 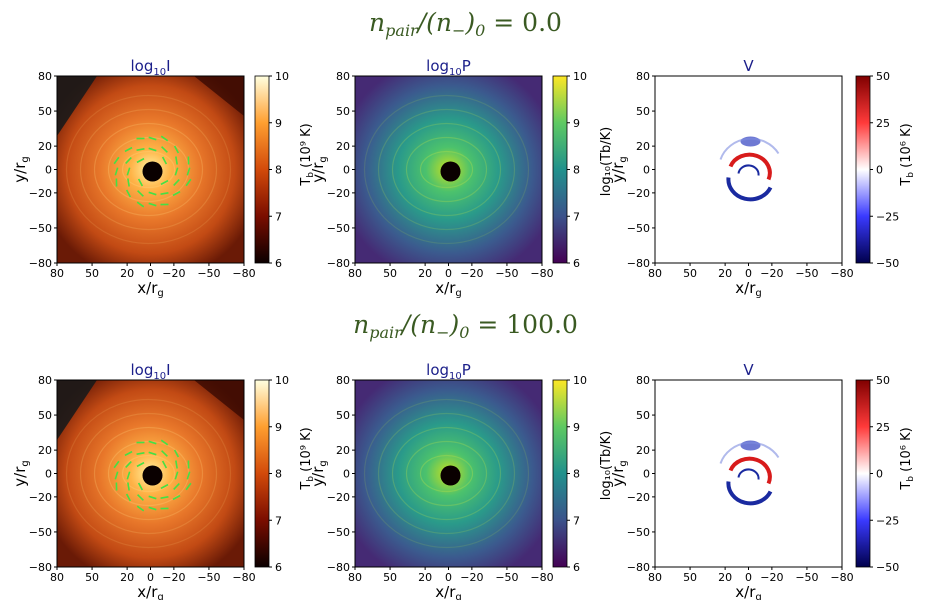 I want to click on dark-corner, so click(x=219, y=96).